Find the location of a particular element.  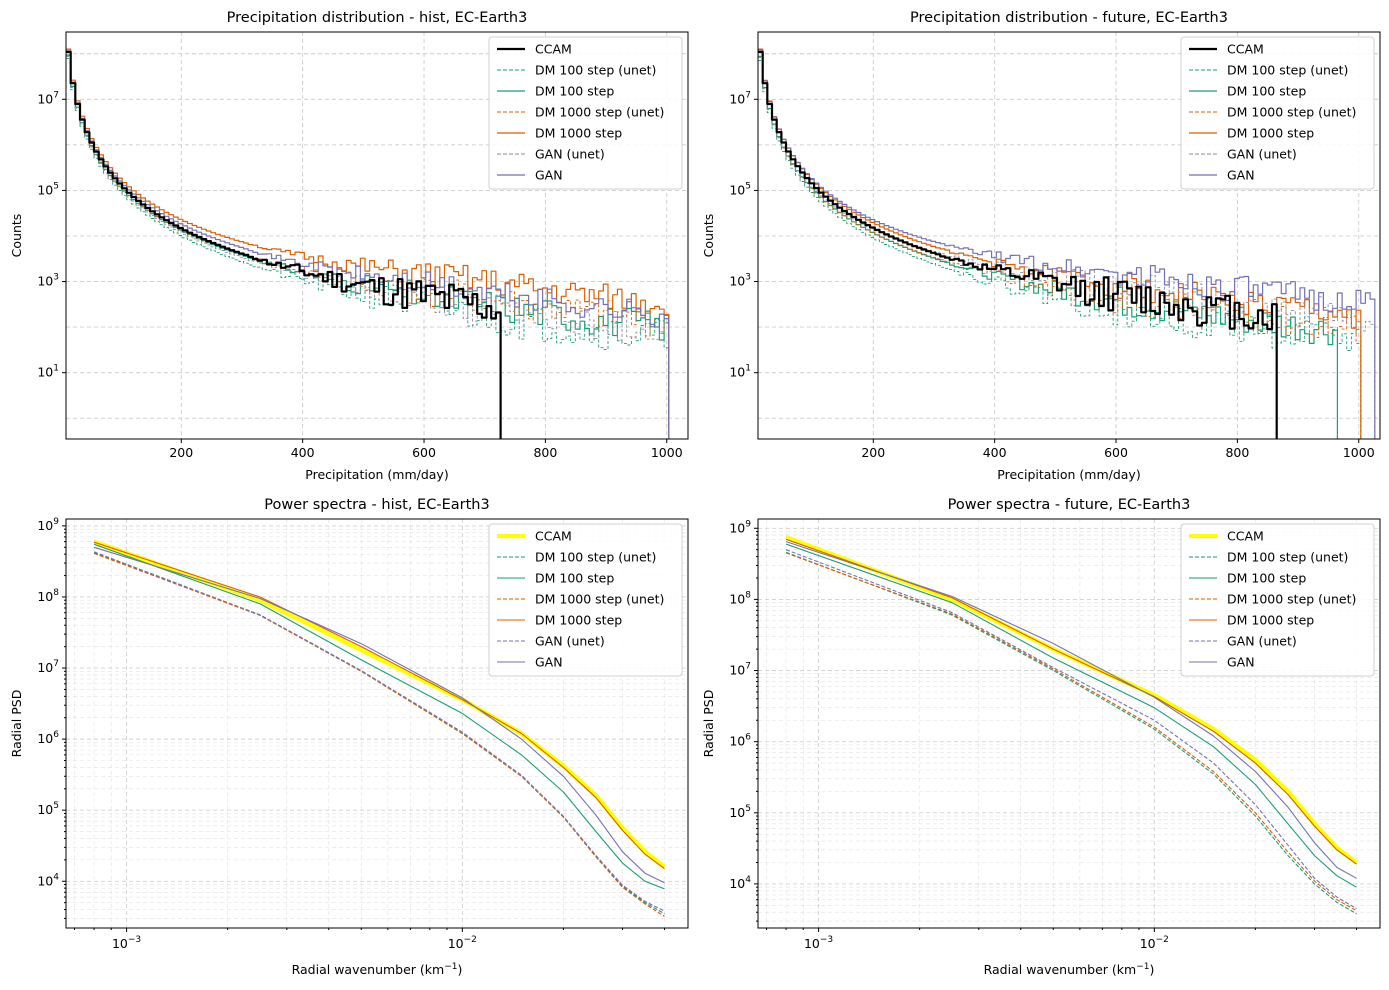

x-tick-label: 600 is located at coordinates (1116, 452).